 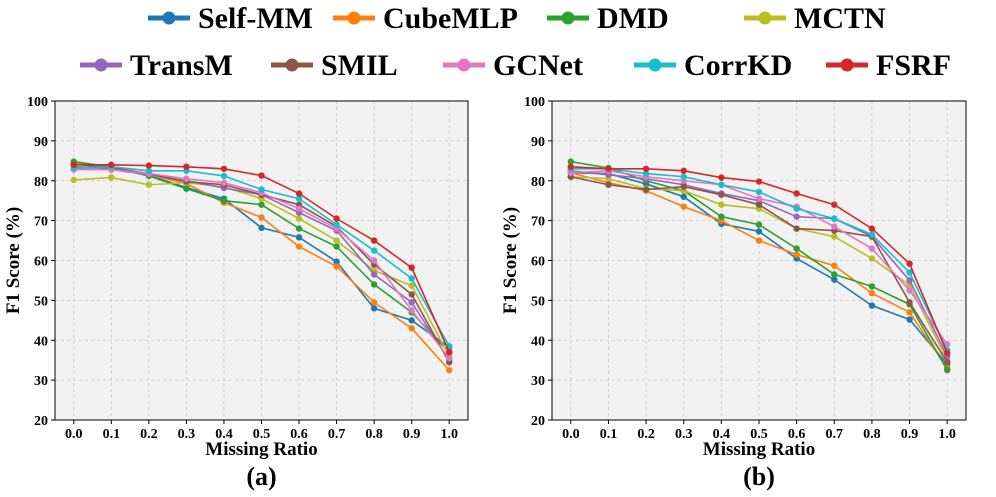 I want to click on legend-item-transm: TransM, so click(x=156, y=65).